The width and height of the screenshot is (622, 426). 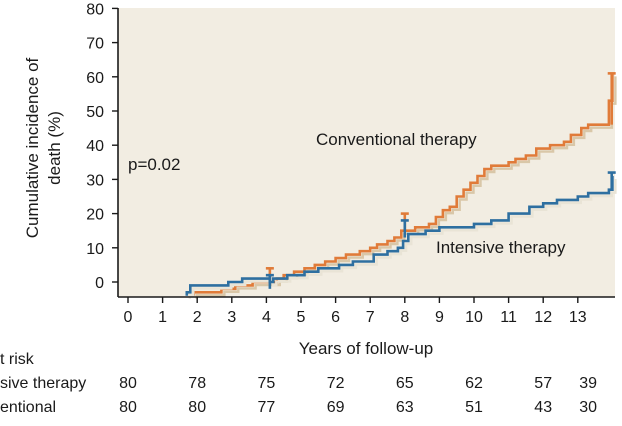 What do you see at coordinates (501, 247) in the screenshot?
I see `intensive-therapy-label: Intensive therapy` at bounding box center [501, 247].